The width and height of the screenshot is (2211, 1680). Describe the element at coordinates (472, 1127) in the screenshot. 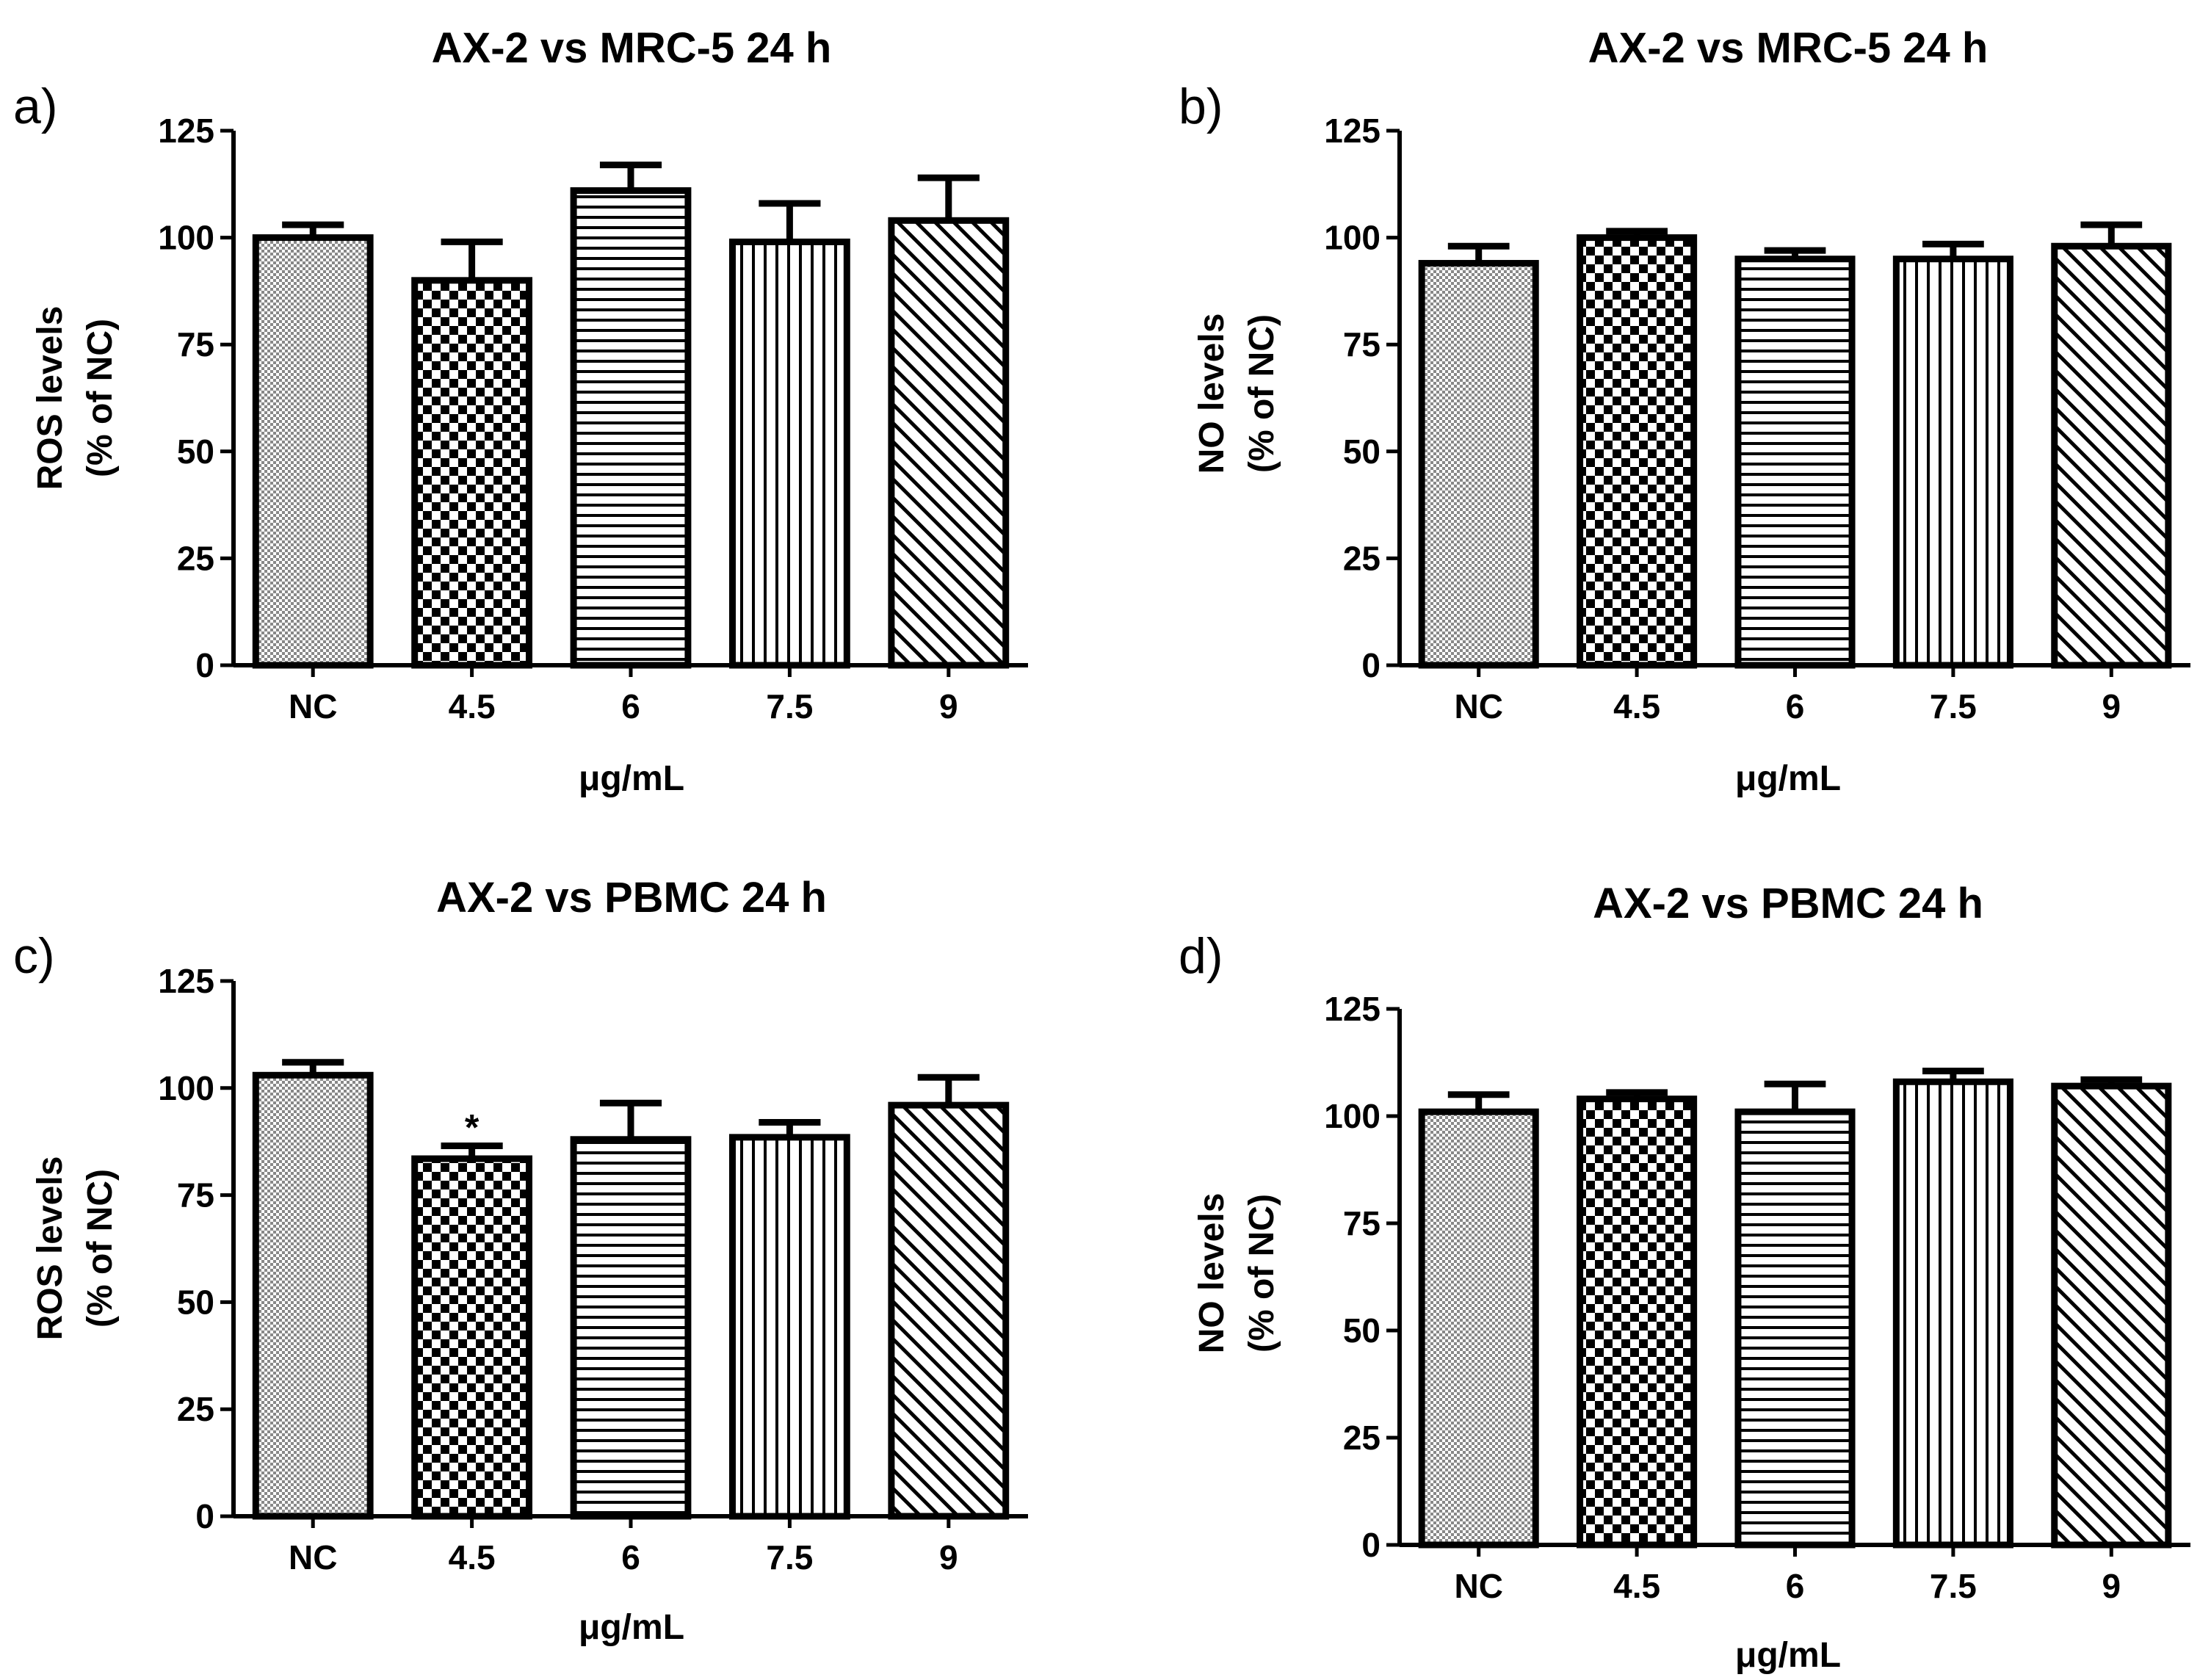

I see `significance-marker: *` at that location.